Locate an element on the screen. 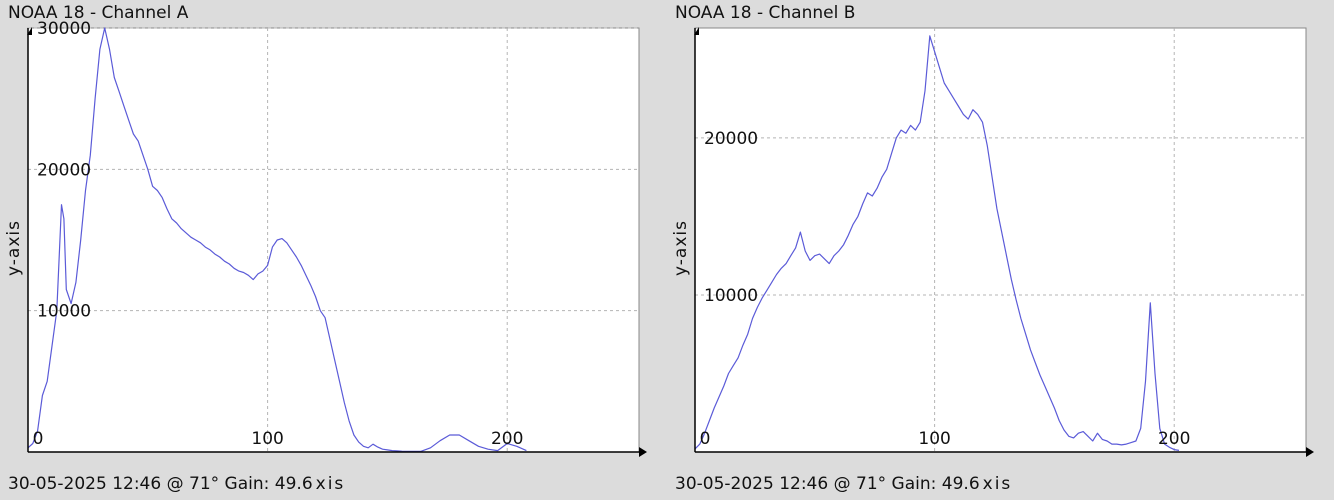 Image resolution: width=1334 pixels, height=500 pixels. chart-title: NOAA 18 - Channel A is located at coordinates (98, 13).